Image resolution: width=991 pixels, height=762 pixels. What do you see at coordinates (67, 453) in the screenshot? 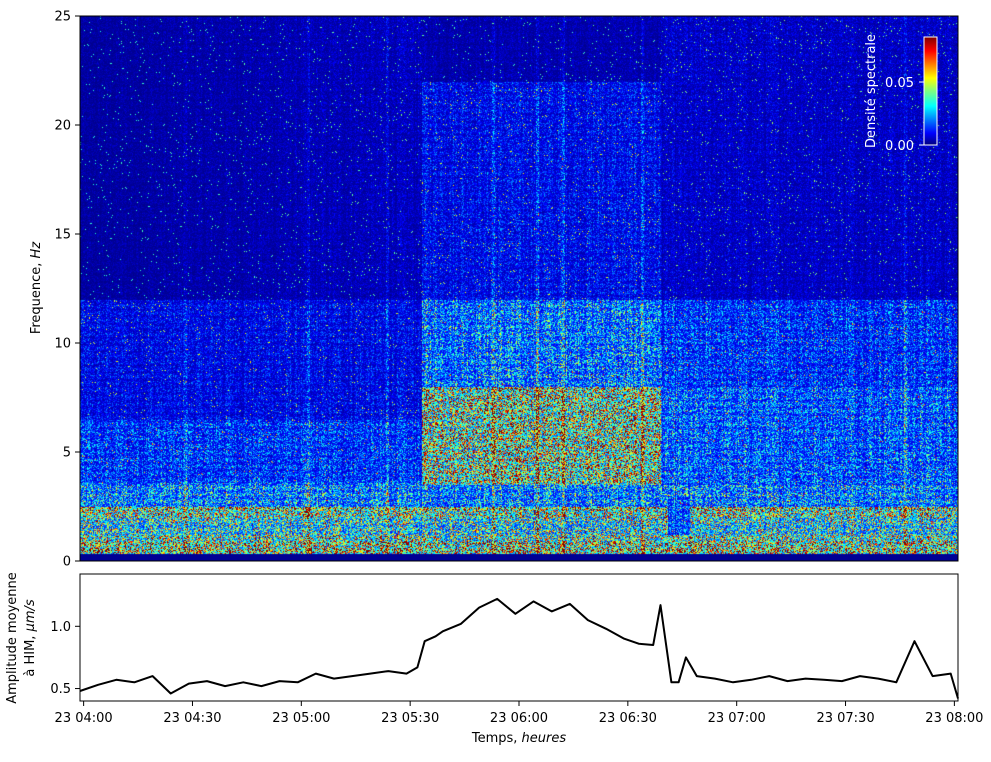
I see `spectrogram-y-tick-label: 5` at bounding box center [67, 453].